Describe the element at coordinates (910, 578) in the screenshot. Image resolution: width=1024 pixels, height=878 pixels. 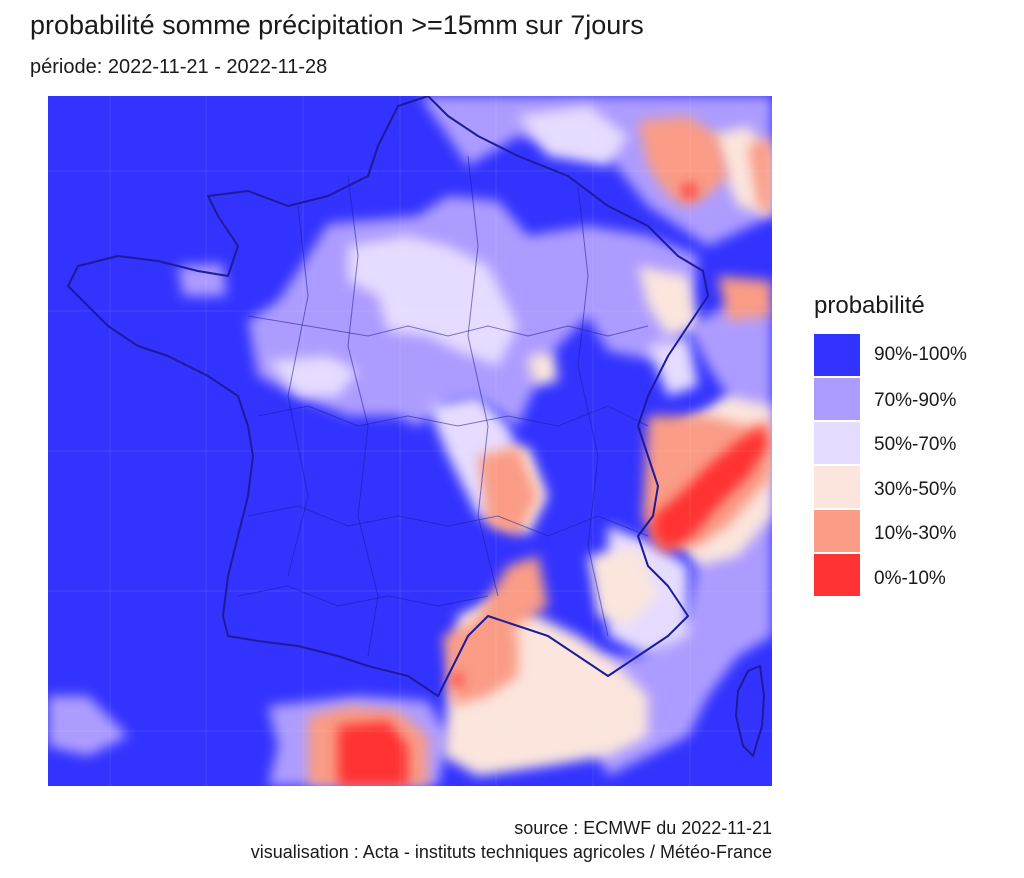
I see `legend-label-0-10: 0%-10%` at that location.